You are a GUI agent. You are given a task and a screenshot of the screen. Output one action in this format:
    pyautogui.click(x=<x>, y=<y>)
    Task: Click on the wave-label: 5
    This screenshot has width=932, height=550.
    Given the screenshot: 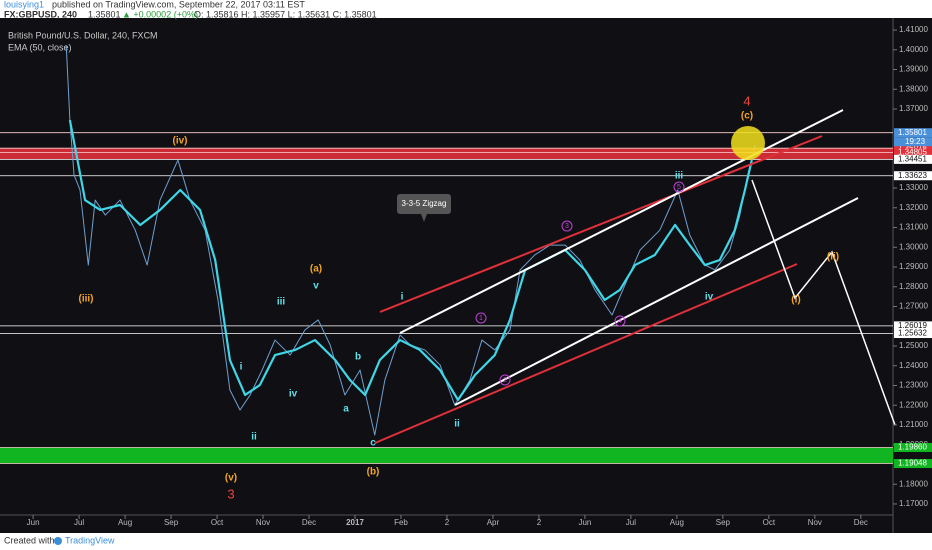 What is the action you would take?
    pyautogui.click(x=679, y=187)
    